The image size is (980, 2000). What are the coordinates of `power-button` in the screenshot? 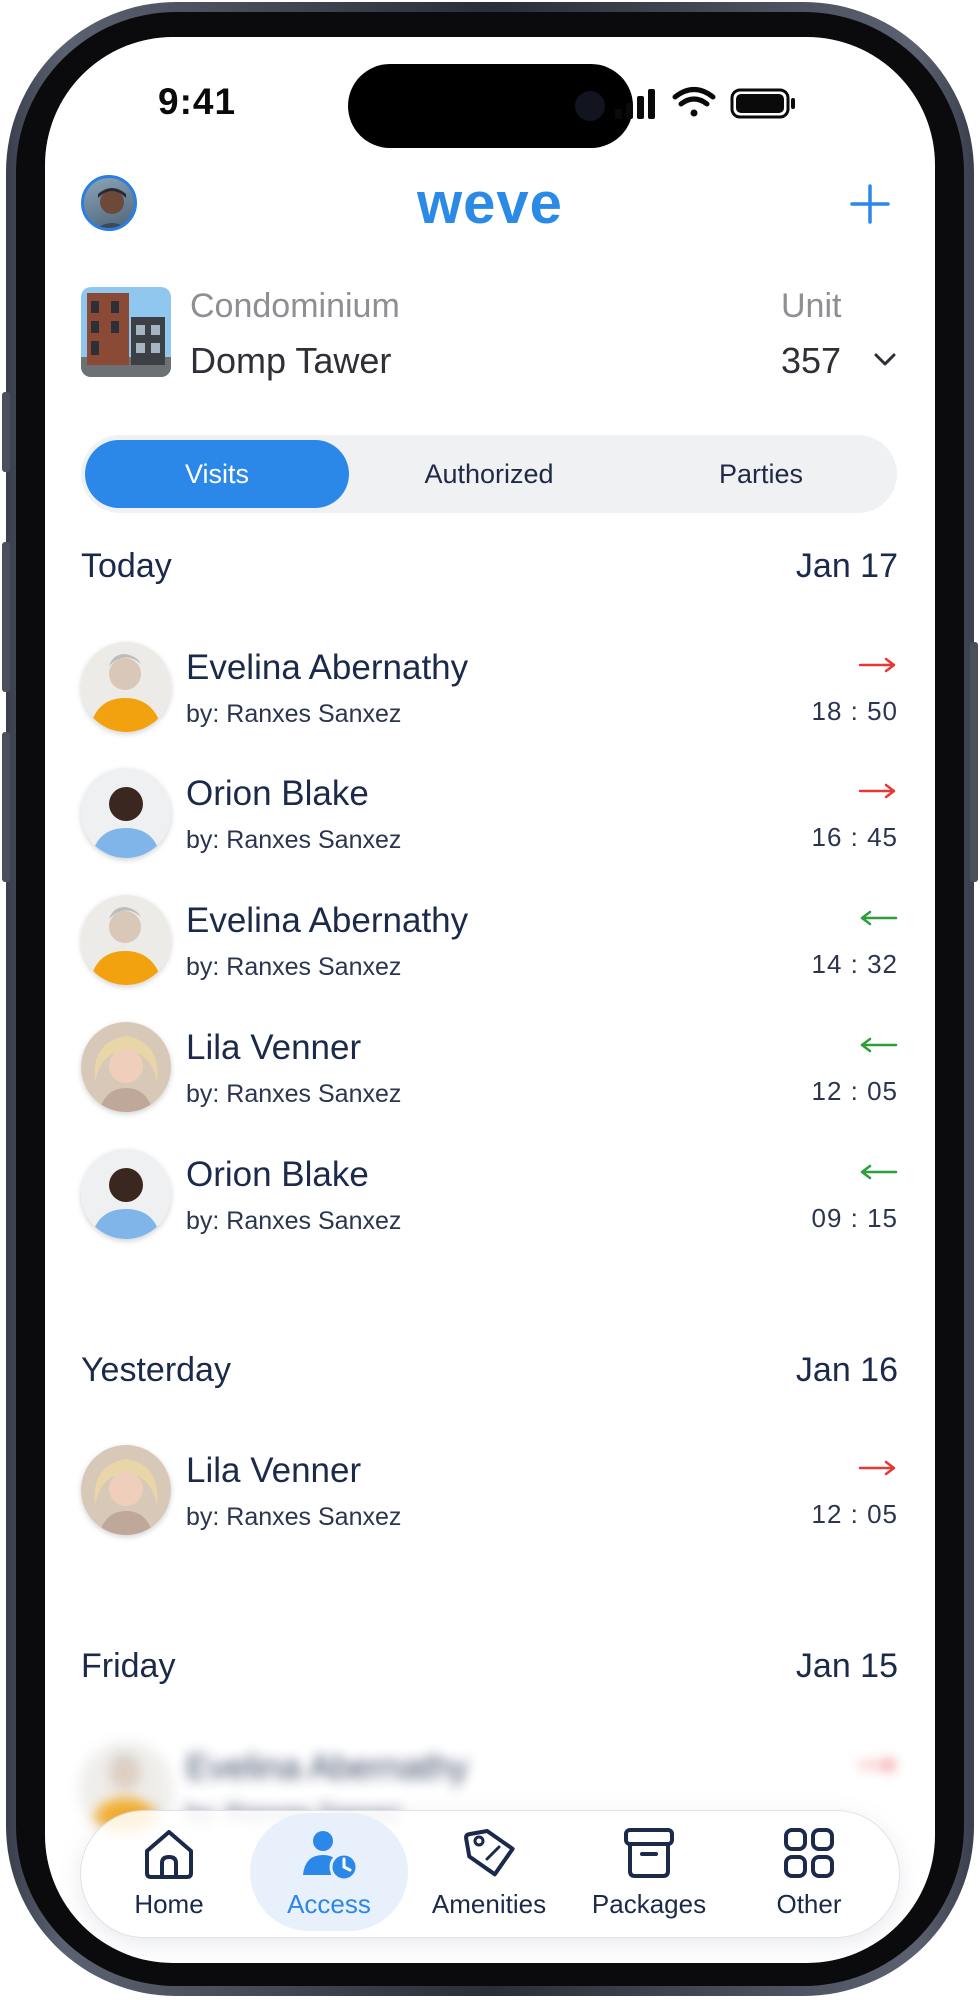 It's located at (974, 762).